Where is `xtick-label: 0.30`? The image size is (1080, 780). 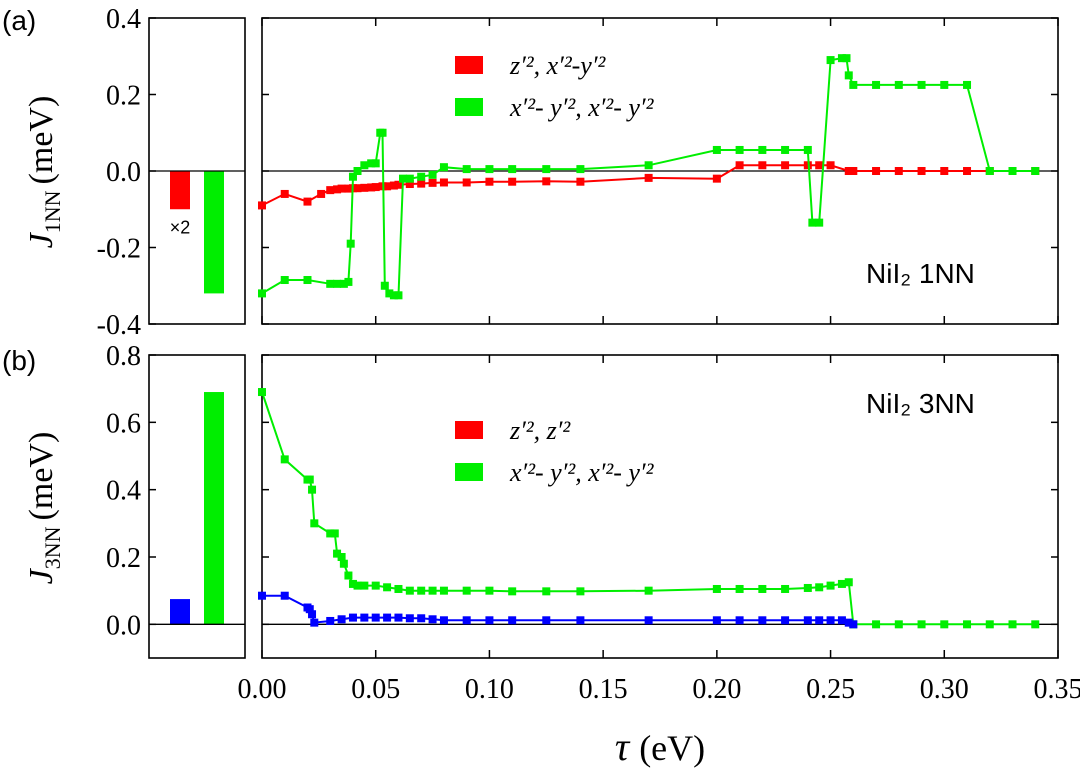 xtick-label: 0.30 is located at coordinates (944, 689).